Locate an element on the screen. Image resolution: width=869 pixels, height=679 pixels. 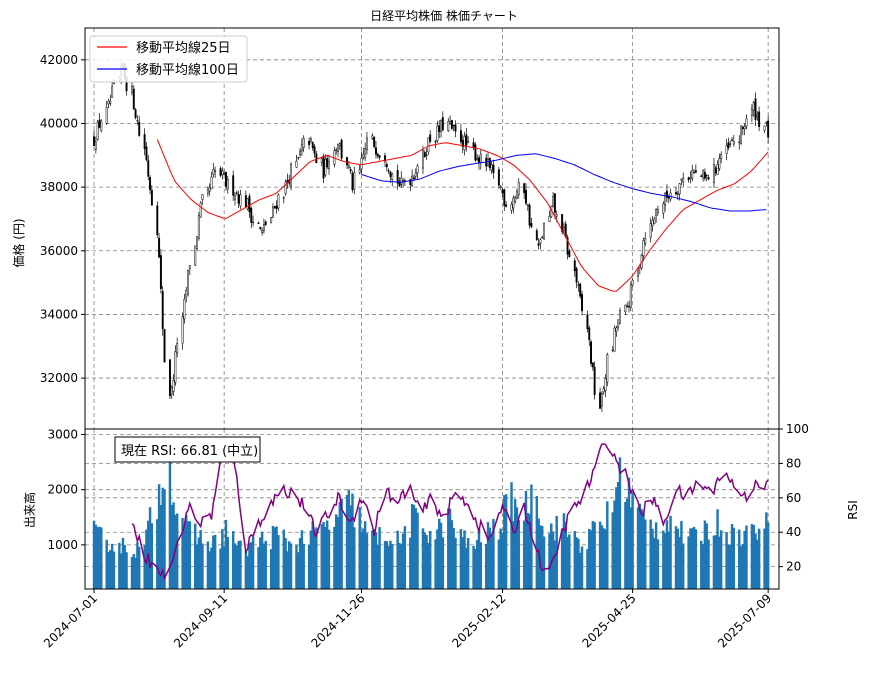
price-ytick-label-1: 34000 is located at coordinates (59, 314).